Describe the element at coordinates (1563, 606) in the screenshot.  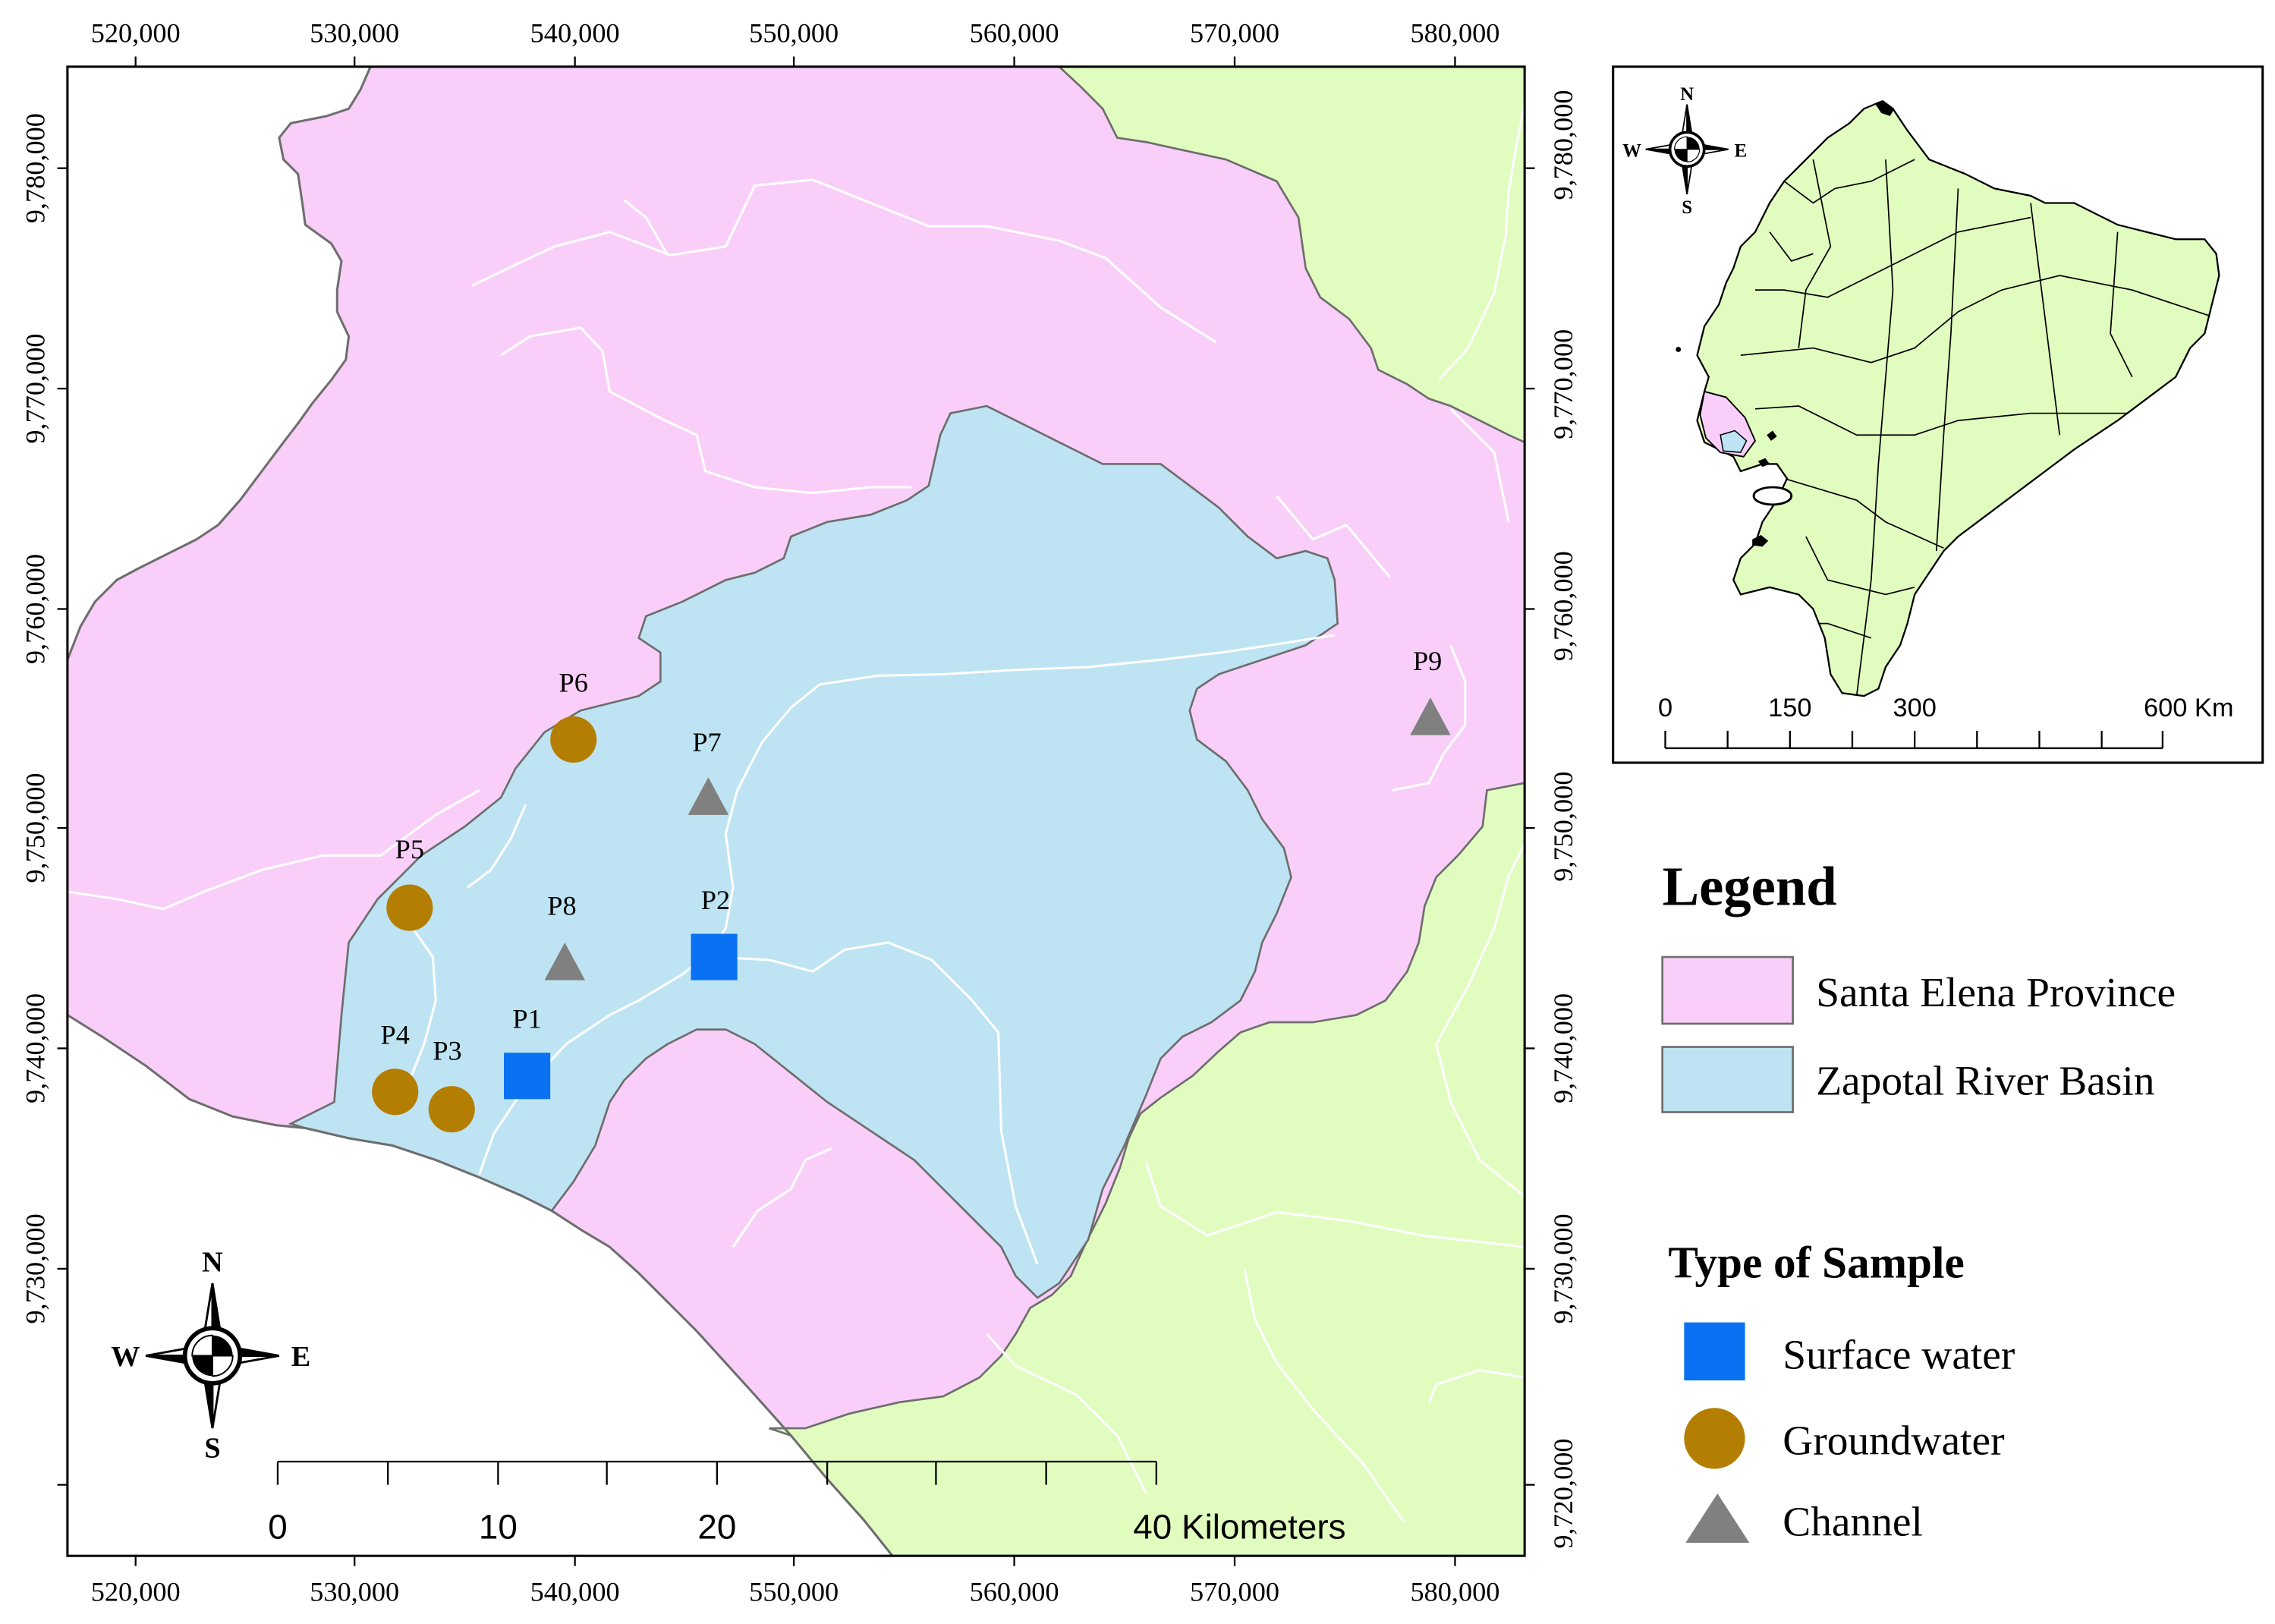
I see `northing-label: 9,760,000` at that location.